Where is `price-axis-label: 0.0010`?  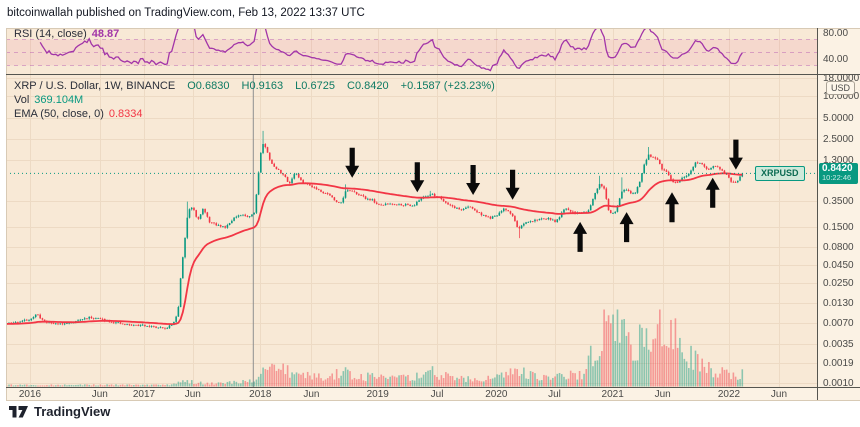 price-axis-label: 0.0010 is located at coordinates (838, 382).